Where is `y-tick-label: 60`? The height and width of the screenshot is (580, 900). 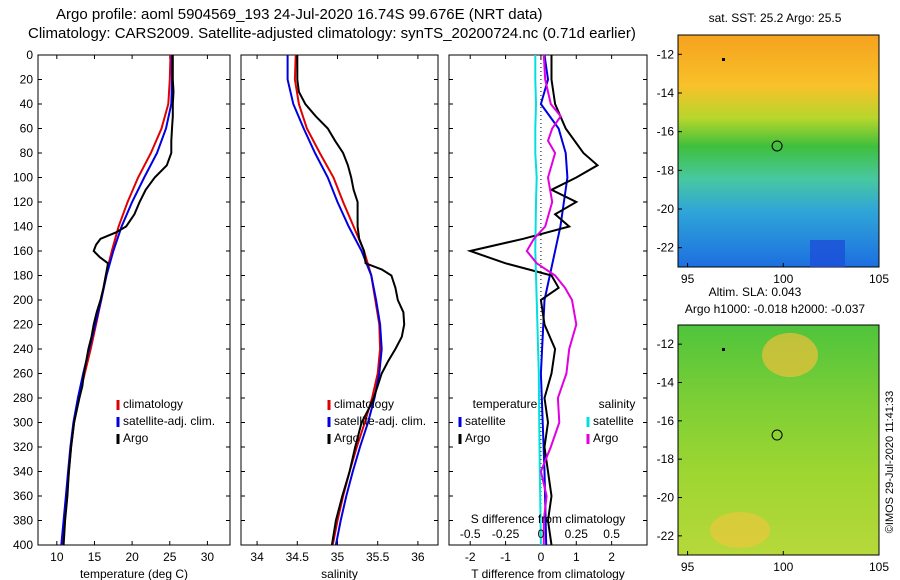
y-tick-label: 60 is located at coordinates (27, 129).